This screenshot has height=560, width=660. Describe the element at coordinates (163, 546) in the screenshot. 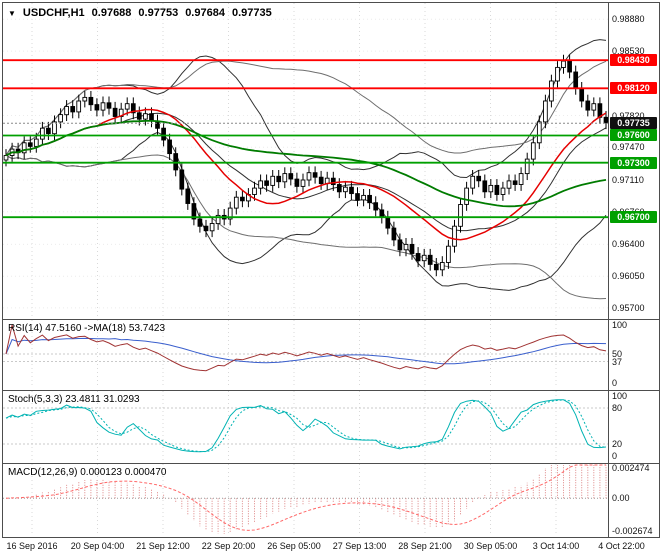

I see `time-axis-label: 21 Sep 12:00` at that location.